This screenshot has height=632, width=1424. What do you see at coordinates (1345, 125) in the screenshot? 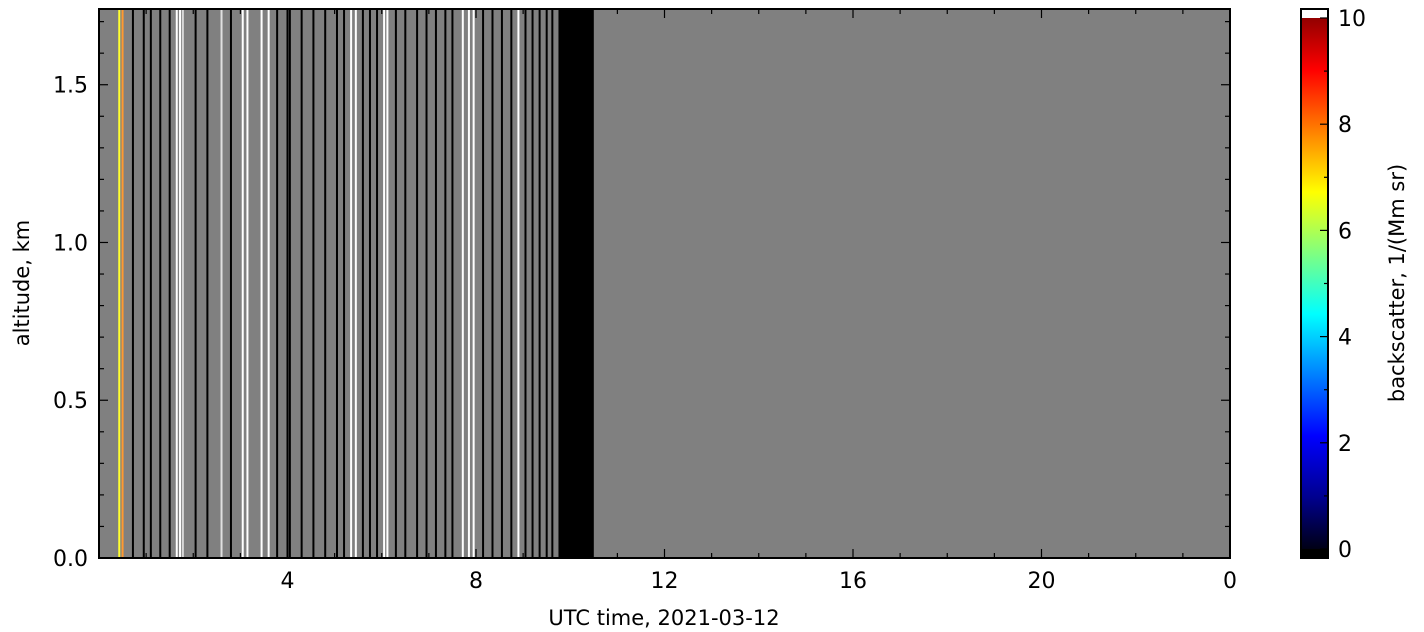
I see `colorbar-tick-label: 8` at bounding box center [1345, 125].